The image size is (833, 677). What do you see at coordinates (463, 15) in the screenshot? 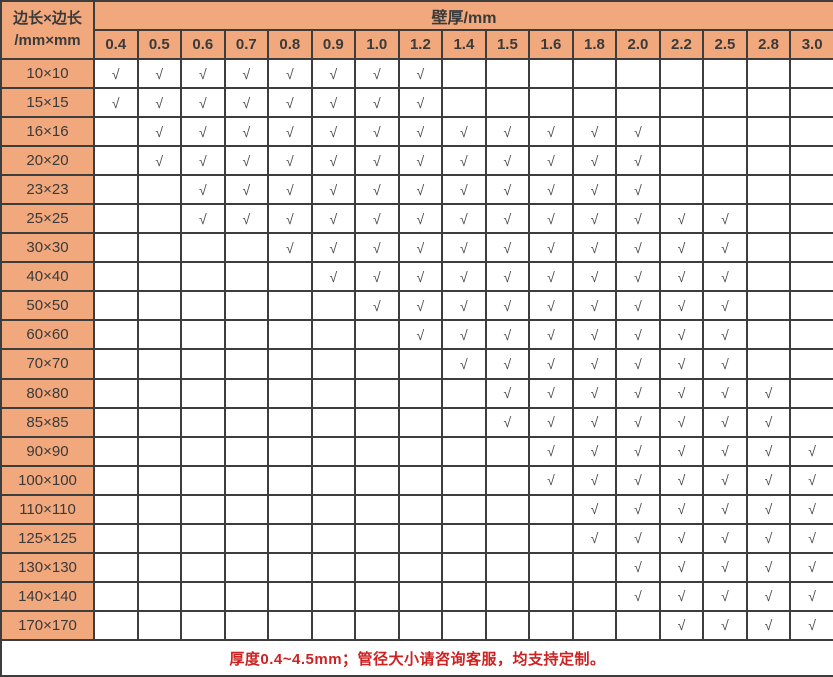
I see `wall-thickness-span-header: 壁厚/mm` at bounding box center [463, 15].